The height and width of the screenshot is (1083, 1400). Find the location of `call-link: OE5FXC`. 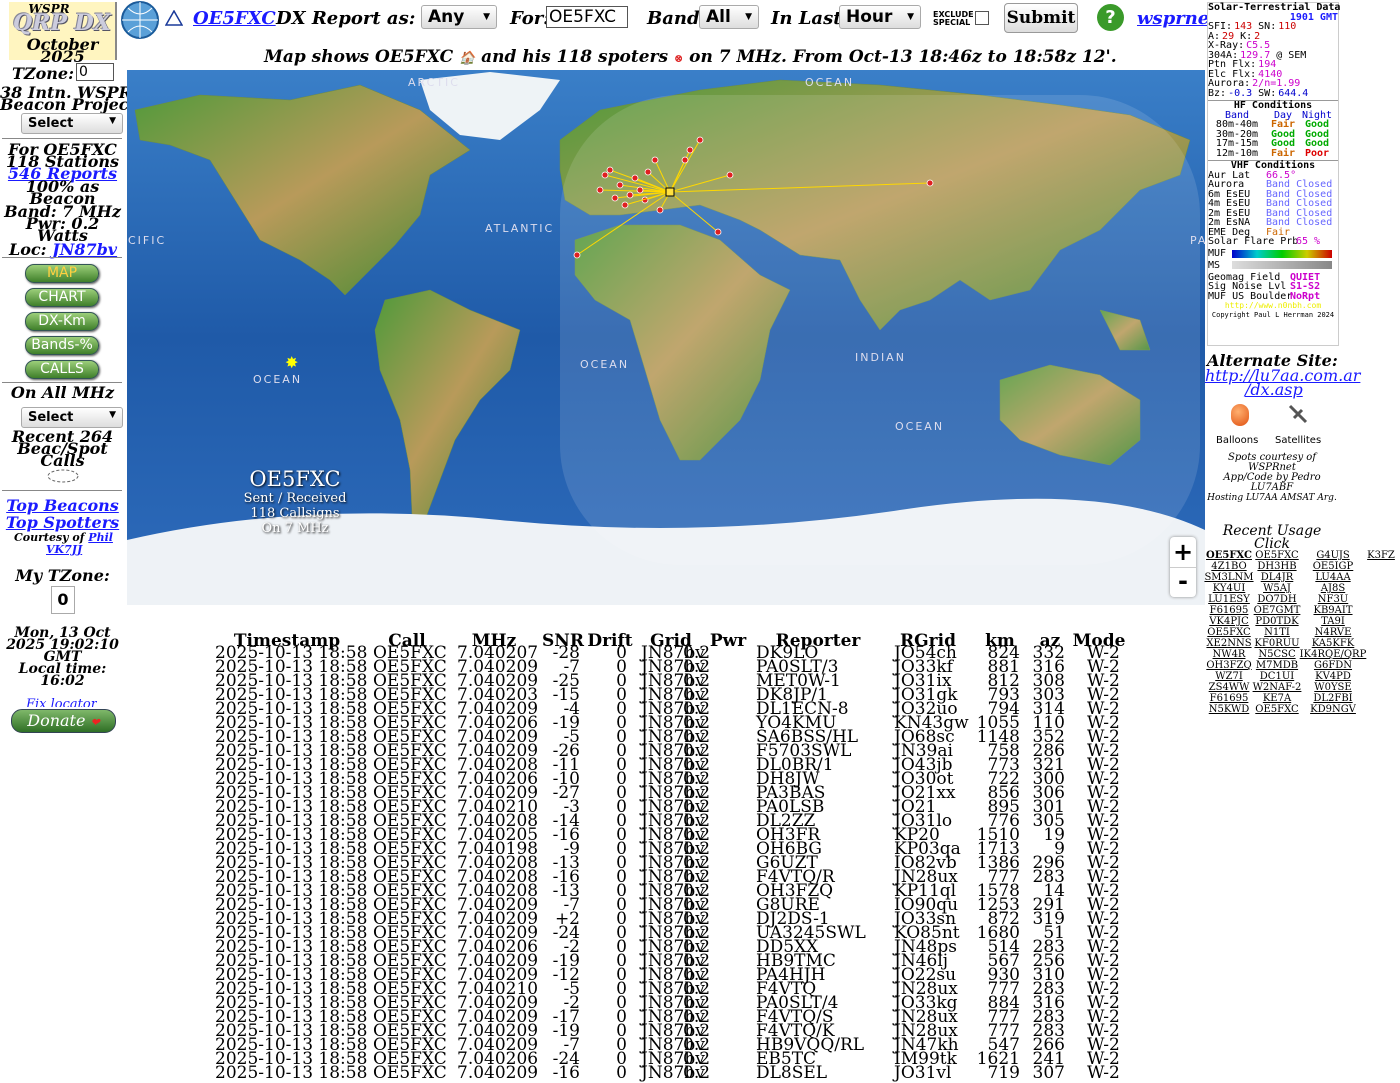

call-link: OE5FXC is located at coordinates (234, 18).